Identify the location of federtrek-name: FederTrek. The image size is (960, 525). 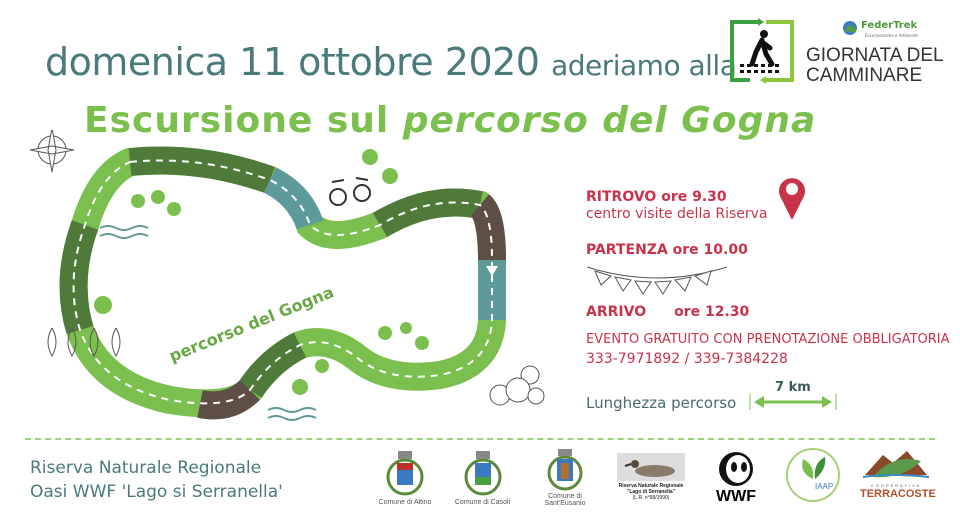
(889, 25).